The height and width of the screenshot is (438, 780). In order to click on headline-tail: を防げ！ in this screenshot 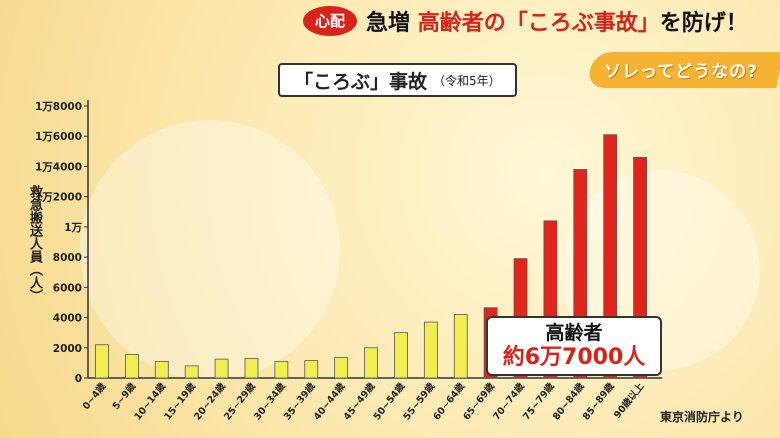, I will do `click(703, 23)`.